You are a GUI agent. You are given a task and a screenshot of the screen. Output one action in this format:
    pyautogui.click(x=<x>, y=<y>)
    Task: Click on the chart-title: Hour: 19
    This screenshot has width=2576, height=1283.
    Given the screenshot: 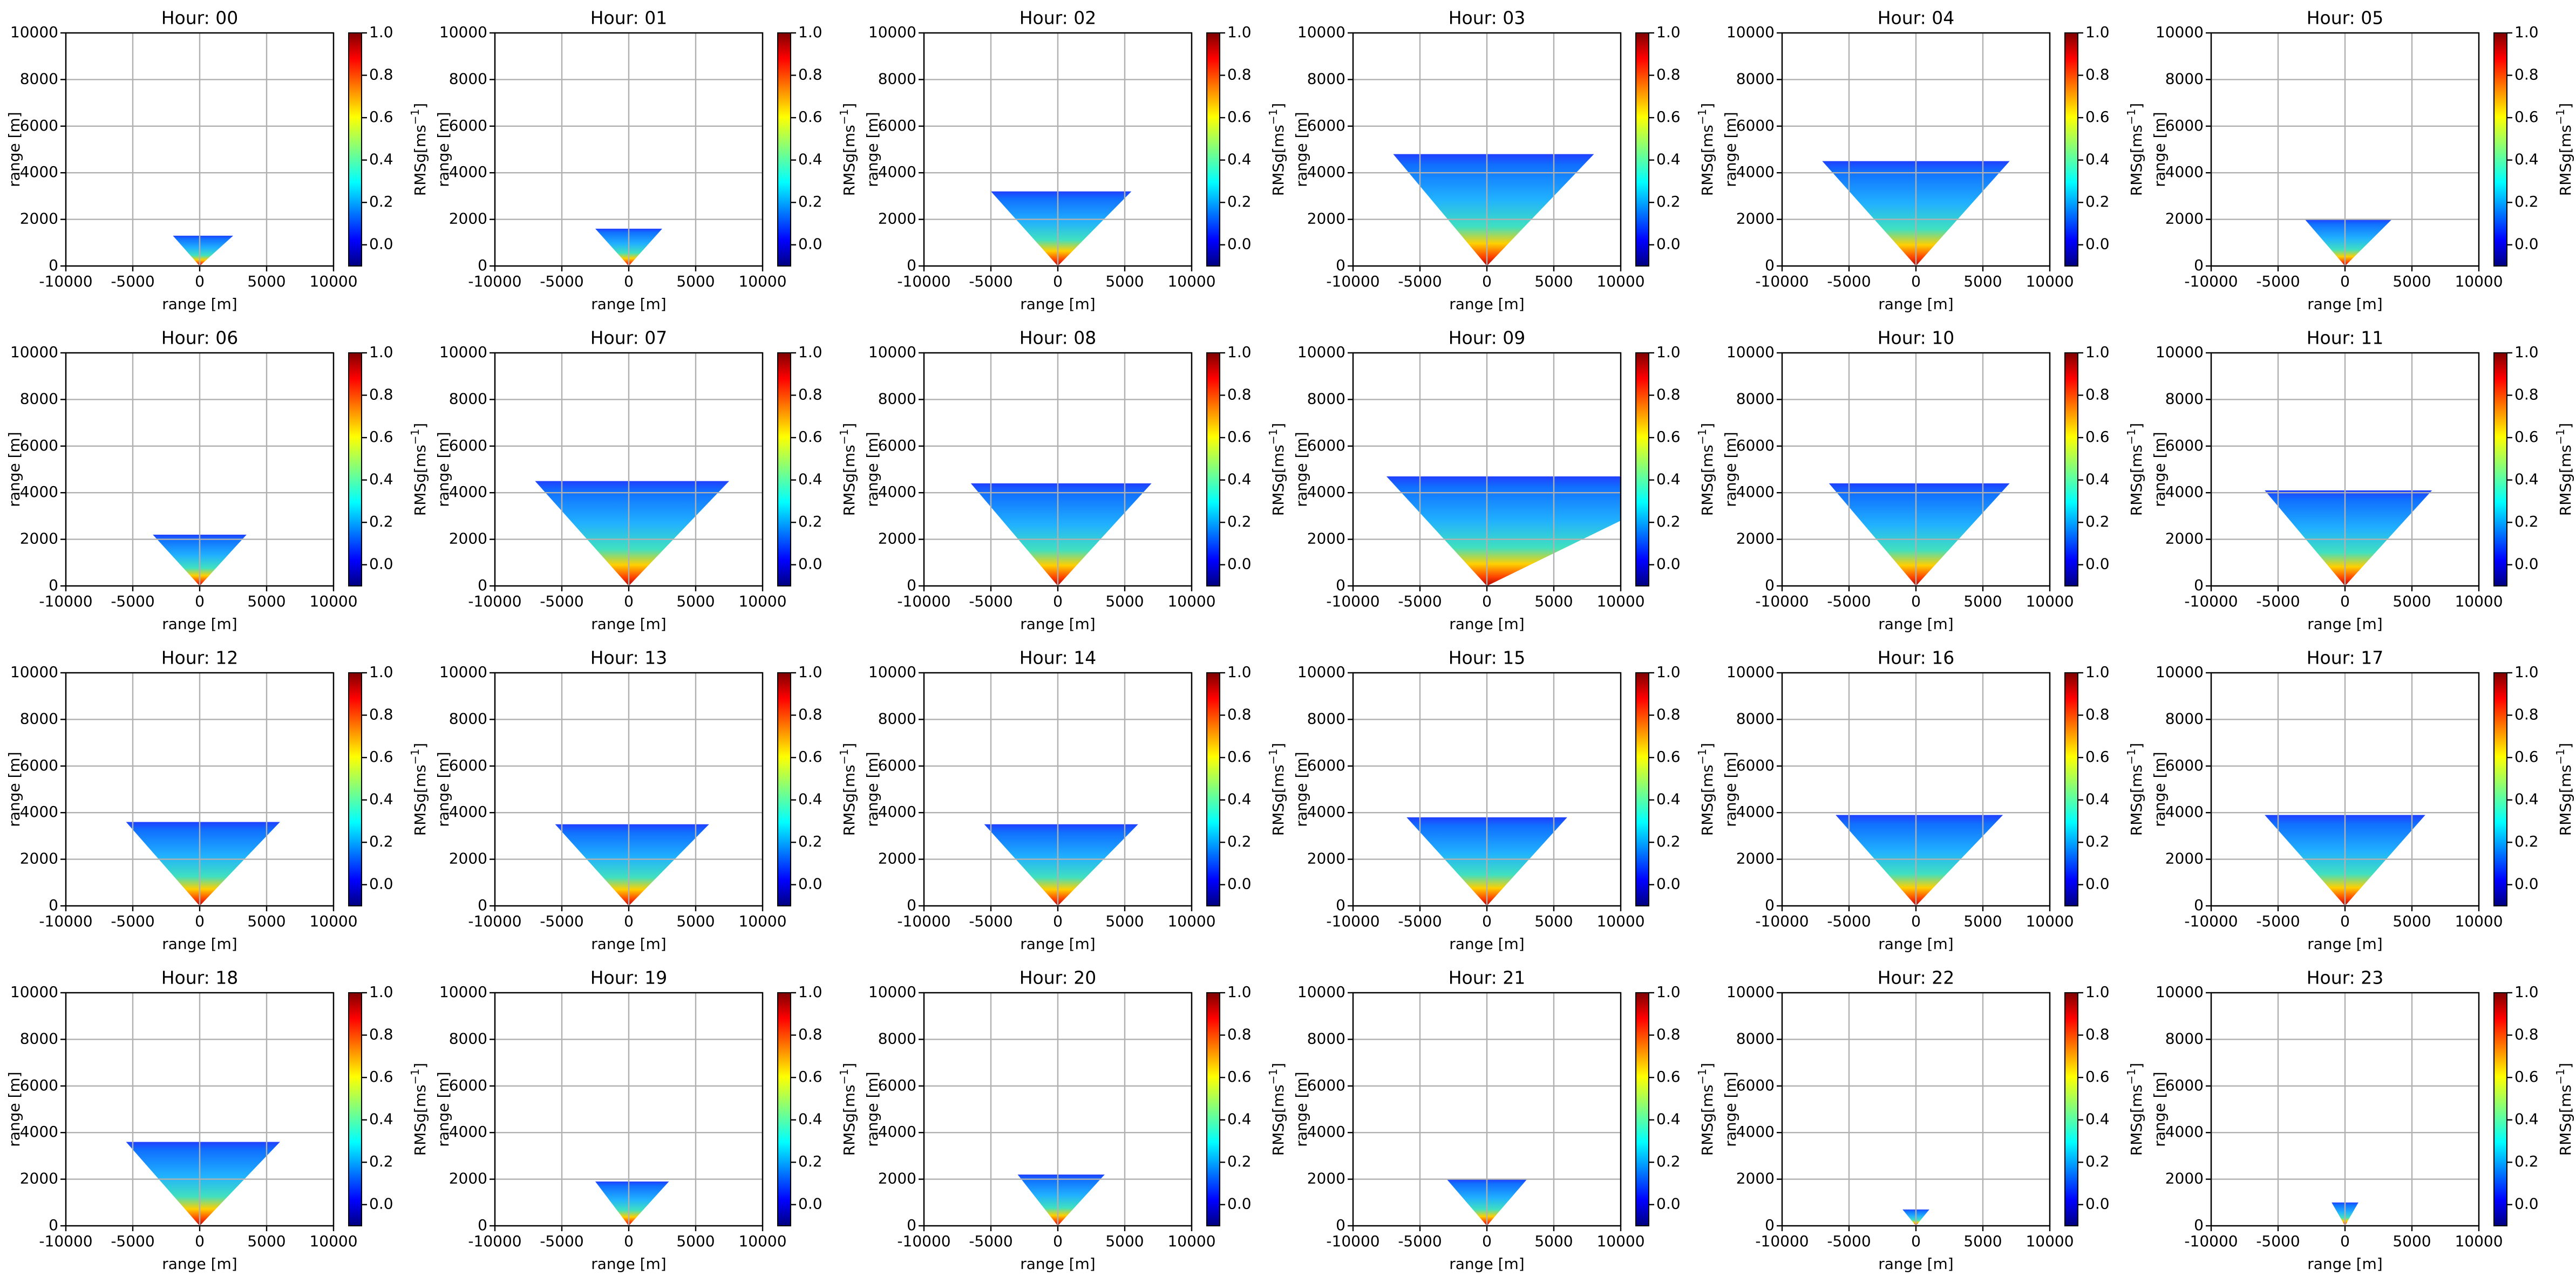 What is the action you would take?
    pyautogui.click(x=629, y=977)
    